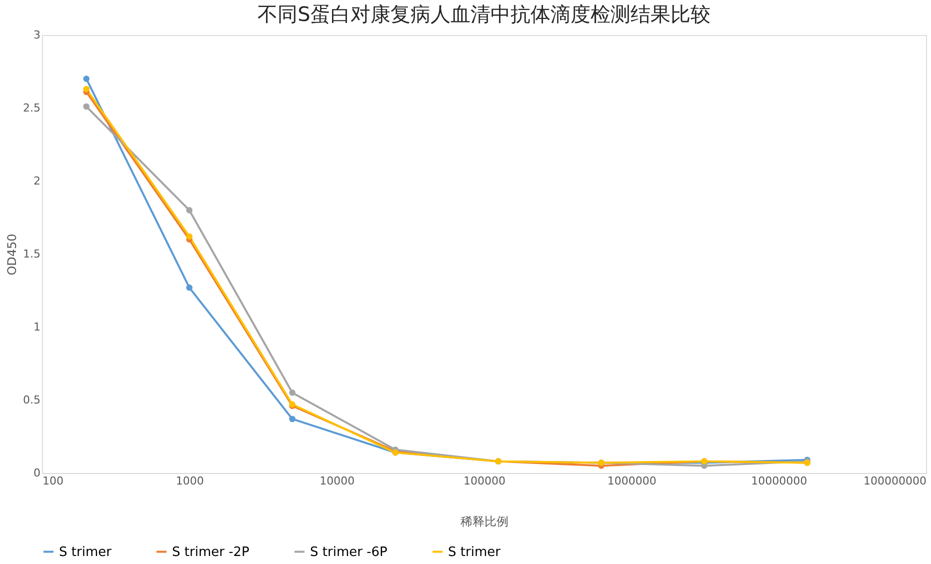  Describe the element at coordinates (37, 327) in the screenshot. I see `y-tick-label: 1` at that location.